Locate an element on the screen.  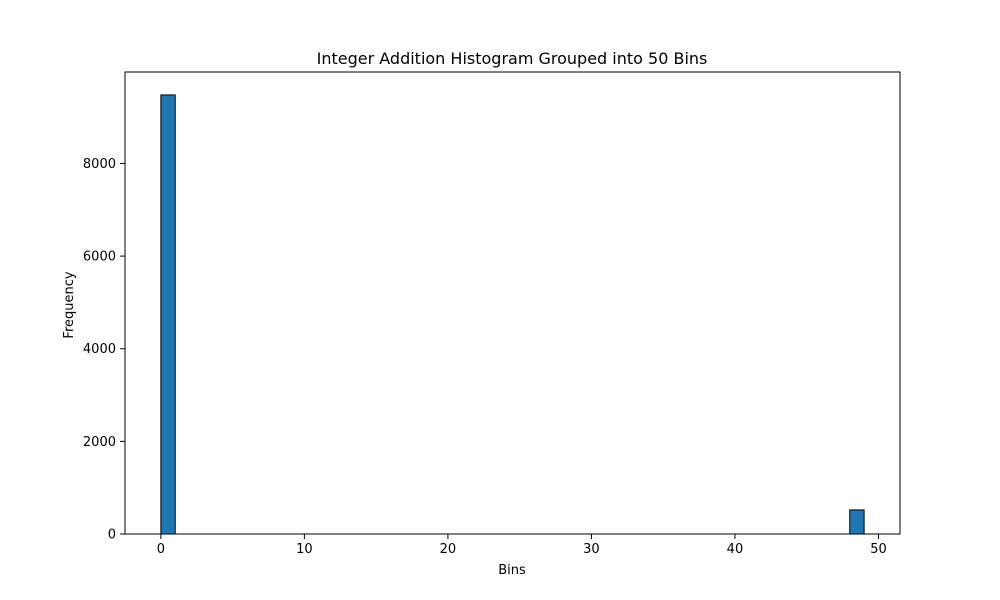
y-axis-ticks: 0 2000 4000 6000 8000 is located at coordinates (104, 350).